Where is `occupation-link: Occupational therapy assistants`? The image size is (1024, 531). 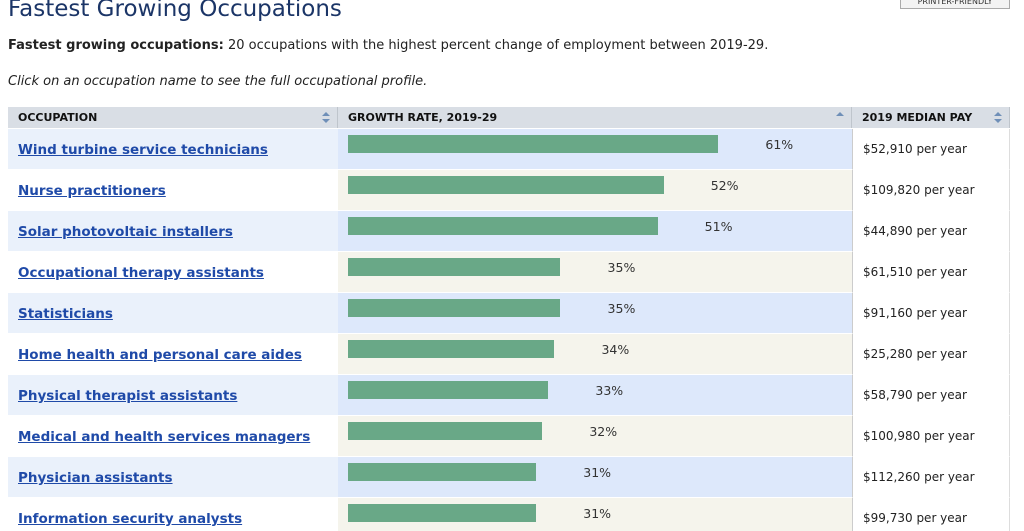 occupation-link: Occupational therapy assistants is located at coordinates (141, 273).